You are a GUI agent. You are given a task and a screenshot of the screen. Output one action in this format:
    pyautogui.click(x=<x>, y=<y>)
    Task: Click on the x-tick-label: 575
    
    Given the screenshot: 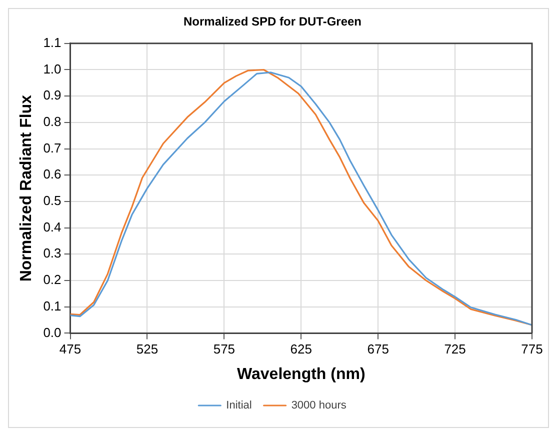 What is the action you would take?
    pyautogui.click(x=224, y=349)
    